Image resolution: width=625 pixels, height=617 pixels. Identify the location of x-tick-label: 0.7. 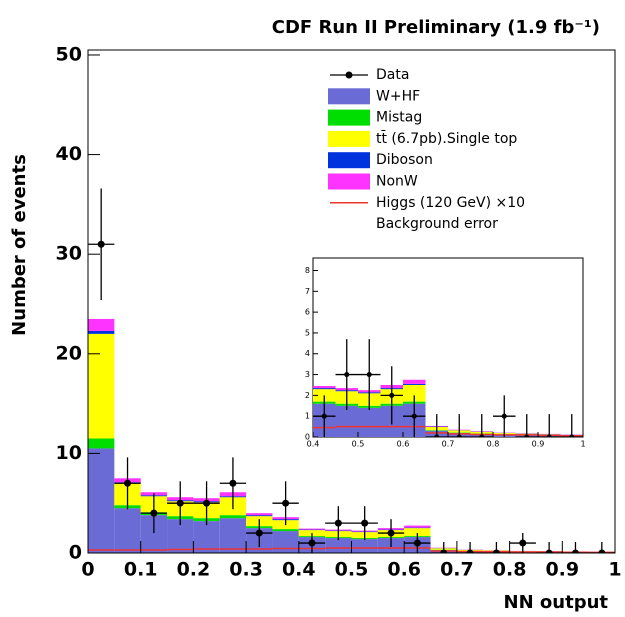
(448, 444).